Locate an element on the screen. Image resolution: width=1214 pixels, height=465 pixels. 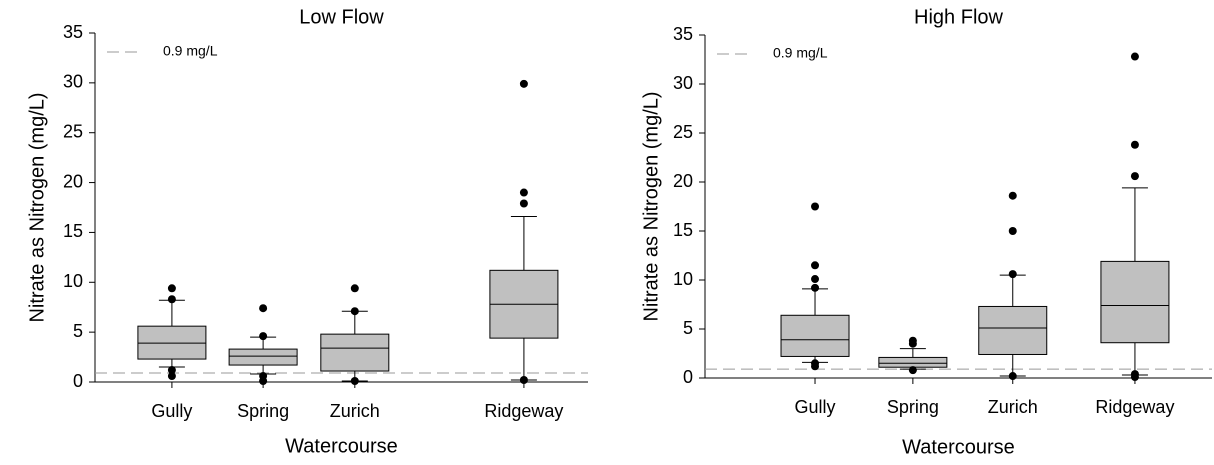
chart-title: Low Flow is located at coordinates (341, 17).